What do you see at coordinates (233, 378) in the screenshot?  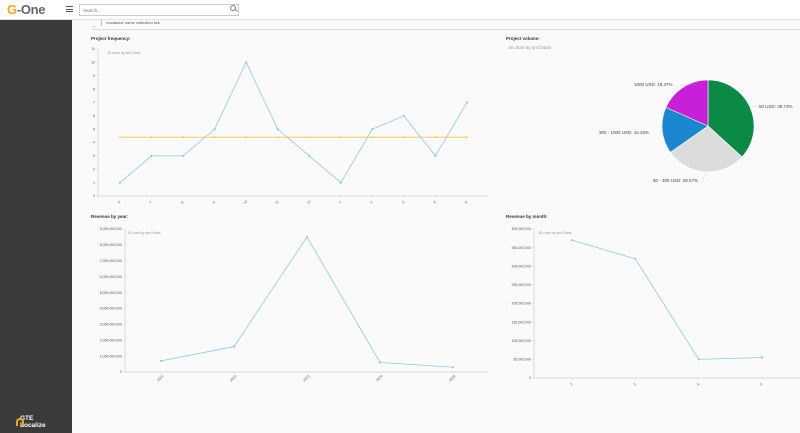 I see `x-tick-label: 2022` at bounding box center [233, 378].